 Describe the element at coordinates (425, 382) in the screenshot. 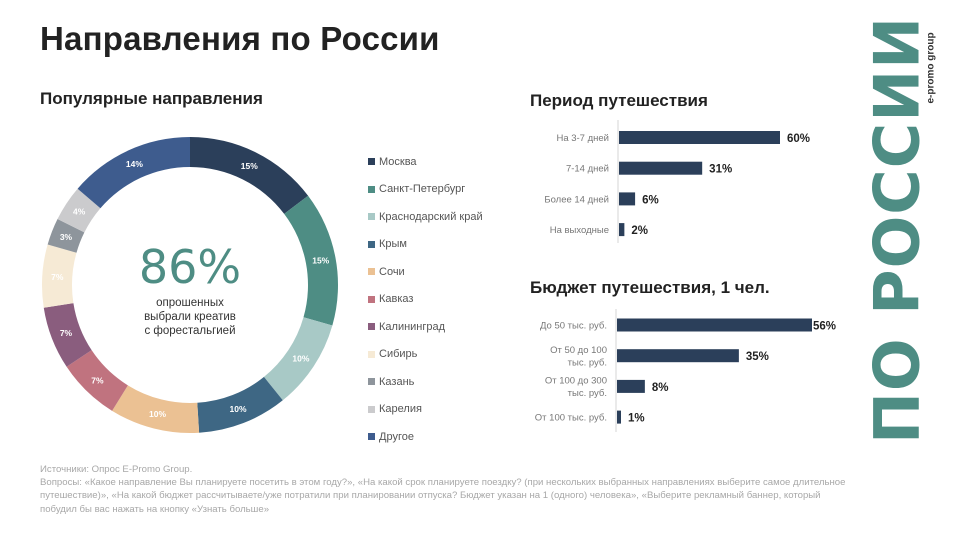

I see `legend-item: Казань` at that location.